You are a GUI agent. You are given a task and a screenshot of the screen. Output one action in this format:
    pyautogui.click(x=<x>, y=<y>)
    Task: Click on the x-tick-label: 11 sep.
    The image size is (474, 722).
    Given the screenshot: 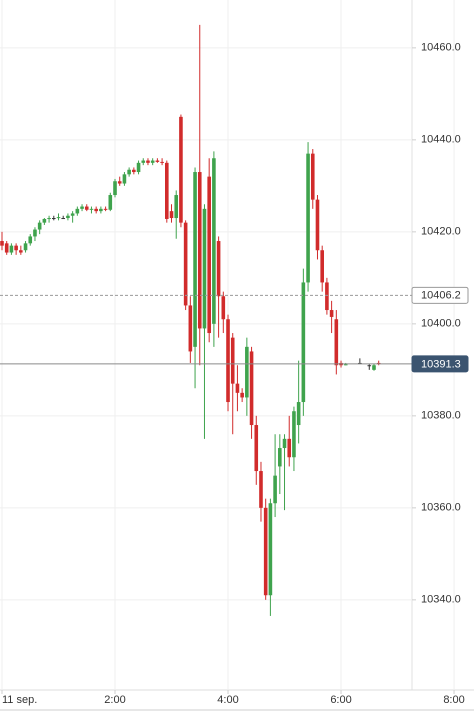 What is the action you would take?
    pyautogui.click(x=19, y=700)
    